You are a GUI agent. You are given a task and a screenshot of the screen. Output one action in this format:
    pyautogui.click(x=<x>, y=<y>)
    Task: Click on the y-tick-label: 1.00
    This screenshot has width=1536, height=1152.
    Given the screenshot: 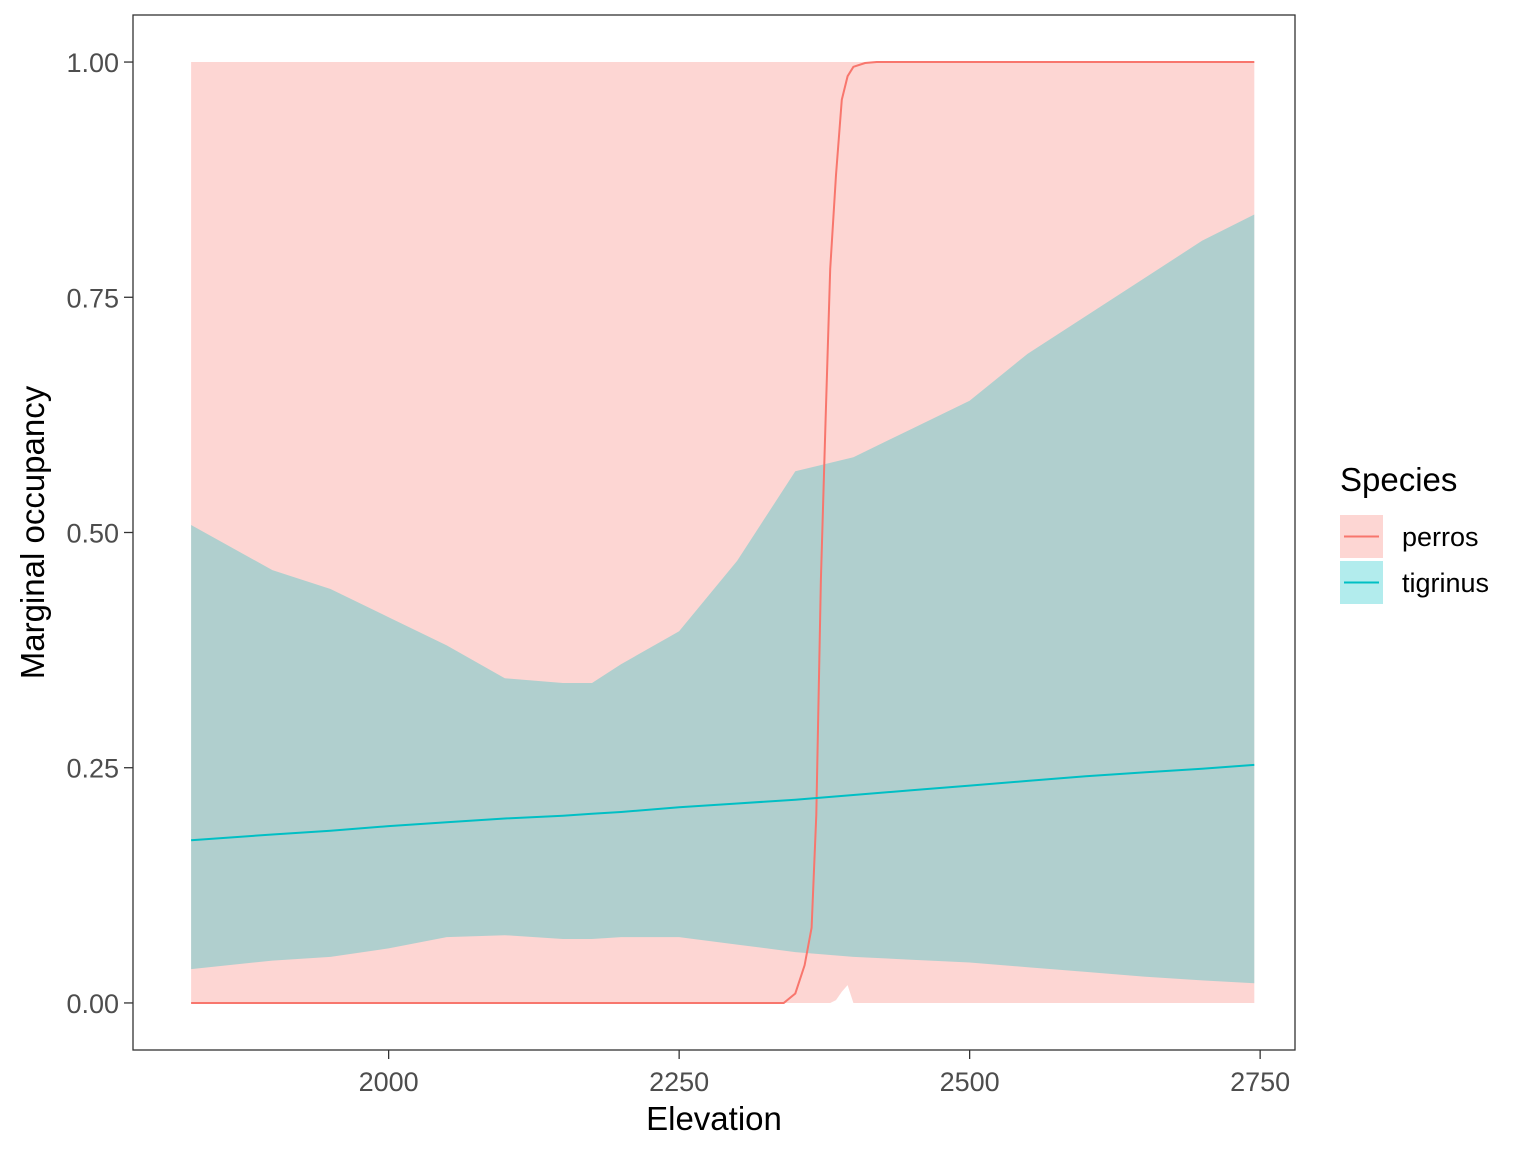 What is the action you would take?
    pyautogui.click(x=92, y=63)
    